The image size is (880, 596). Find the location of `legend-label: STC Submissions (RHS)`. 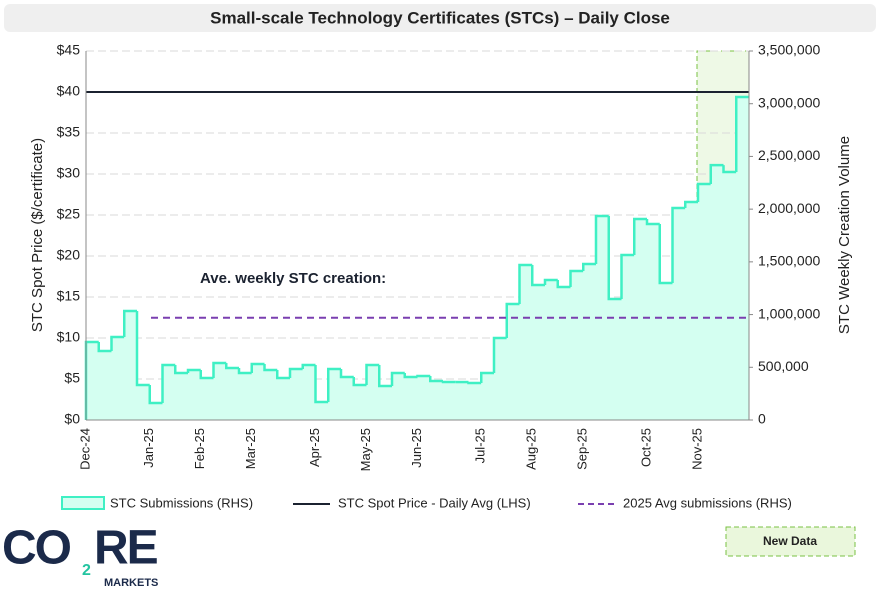

legend-label: STC Submissions (RHS) is located at coordinates (181, 502).